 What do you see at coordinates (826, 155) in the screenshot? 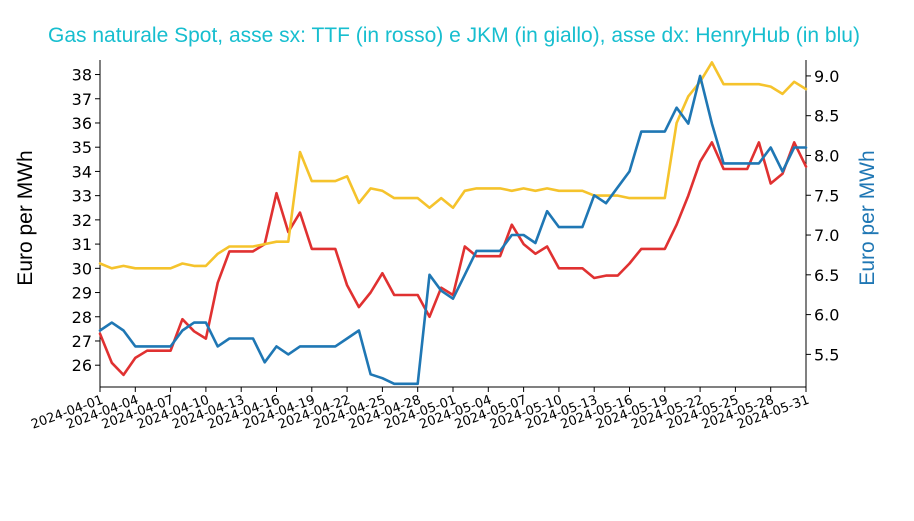
I see `right-tick-label: 8.0` at bounding box center [826, 155].